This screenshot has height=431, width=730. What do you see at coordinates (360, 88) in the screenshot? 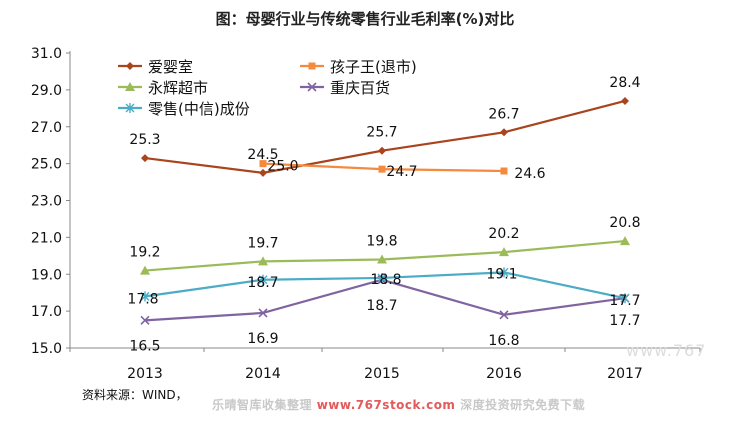
I see `legend-label: 重庆百货` at bounding box center [360, 88].